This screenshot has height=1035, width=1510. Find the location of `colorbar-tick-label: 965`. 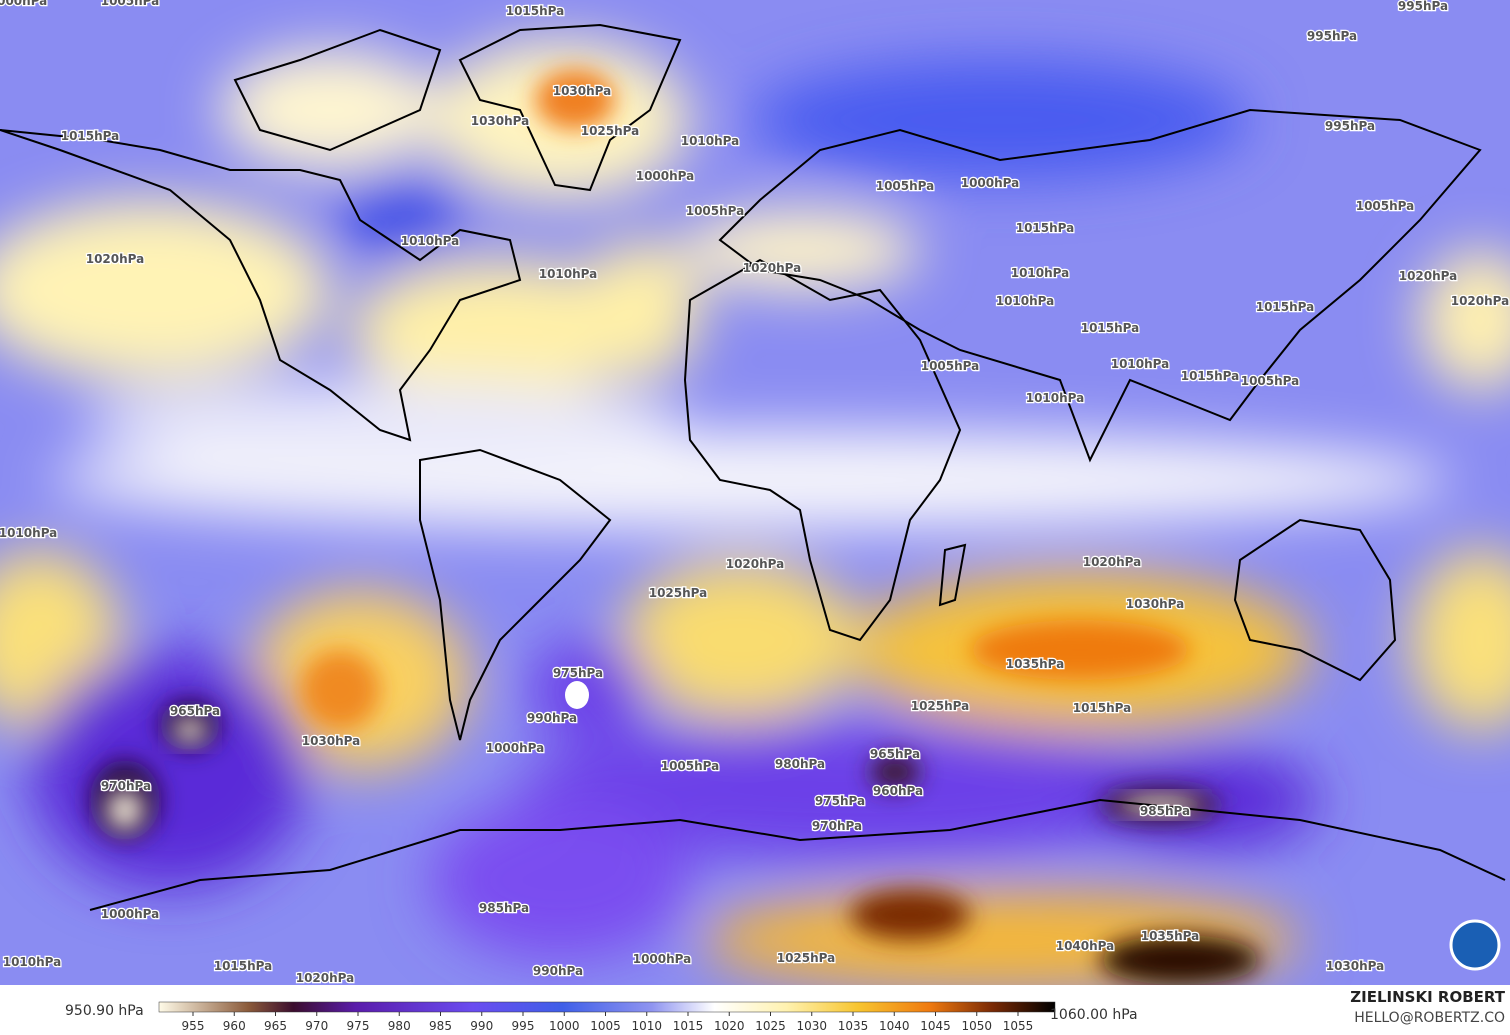

colorbar-tick-label: 965 is located at coordinates (275, 1026).